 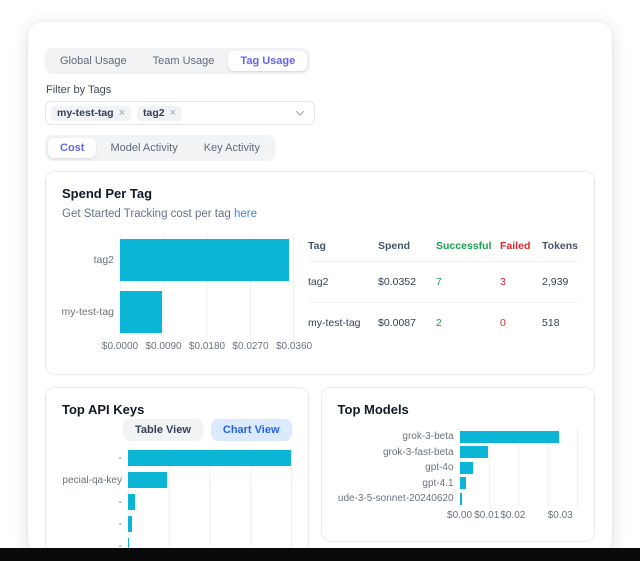 I want to click on table-view-button: Table View, so click(x=163, y=430).